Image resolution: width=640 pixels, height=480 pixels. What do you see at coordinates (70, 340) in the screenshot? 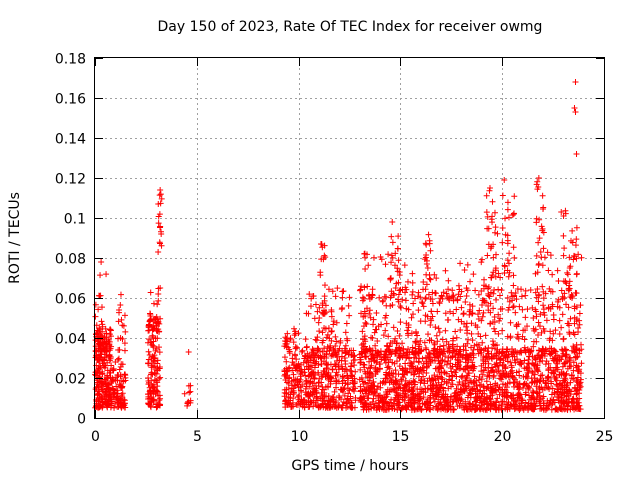
I see `y-tick-label: 0.04` at bounding box center [70, 340].